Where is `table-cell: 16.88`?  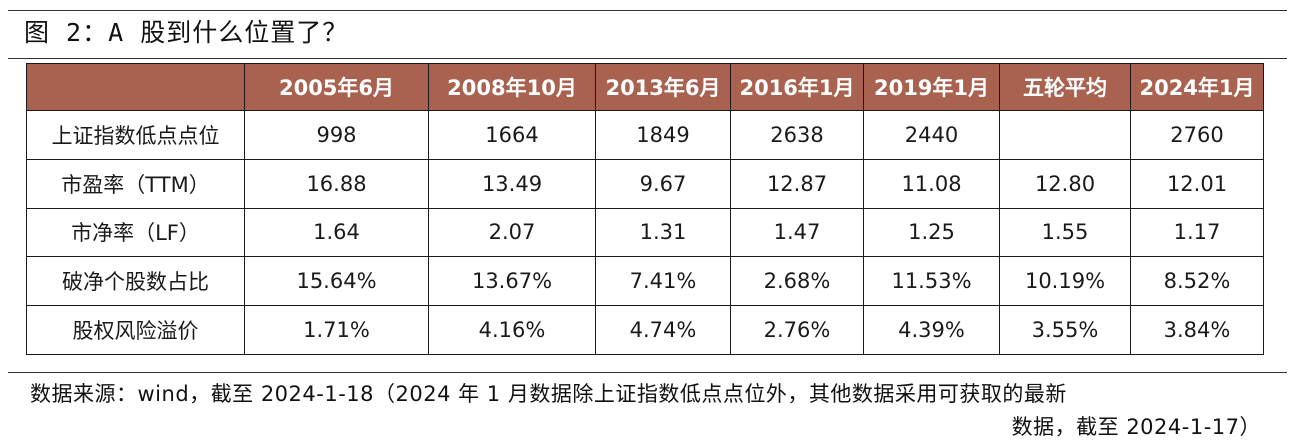 table-cell: 16.88 is located at coordinates (336, 183).